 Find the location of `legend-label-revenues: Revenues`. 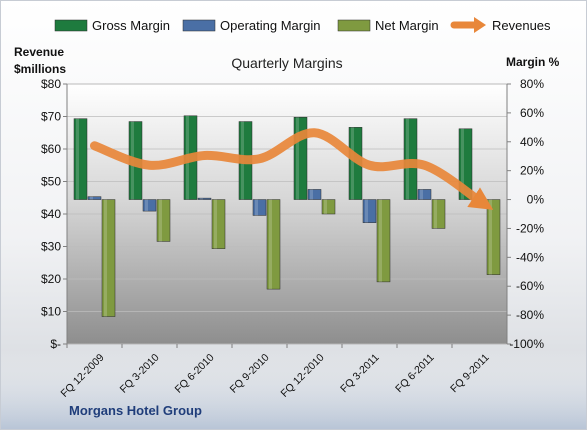

legend-label-revenues: Revenues is located at coordinates (521, 25).